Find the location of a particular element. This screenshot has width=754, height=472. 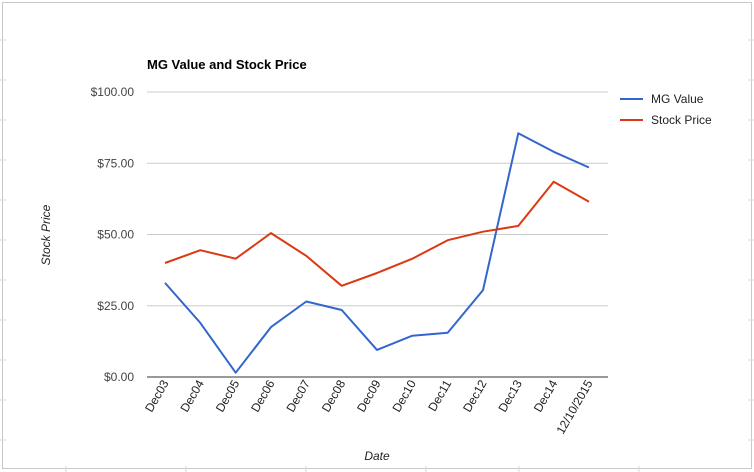

chart-title: MG Value and Stock Price is located at coordinates (227, 64).